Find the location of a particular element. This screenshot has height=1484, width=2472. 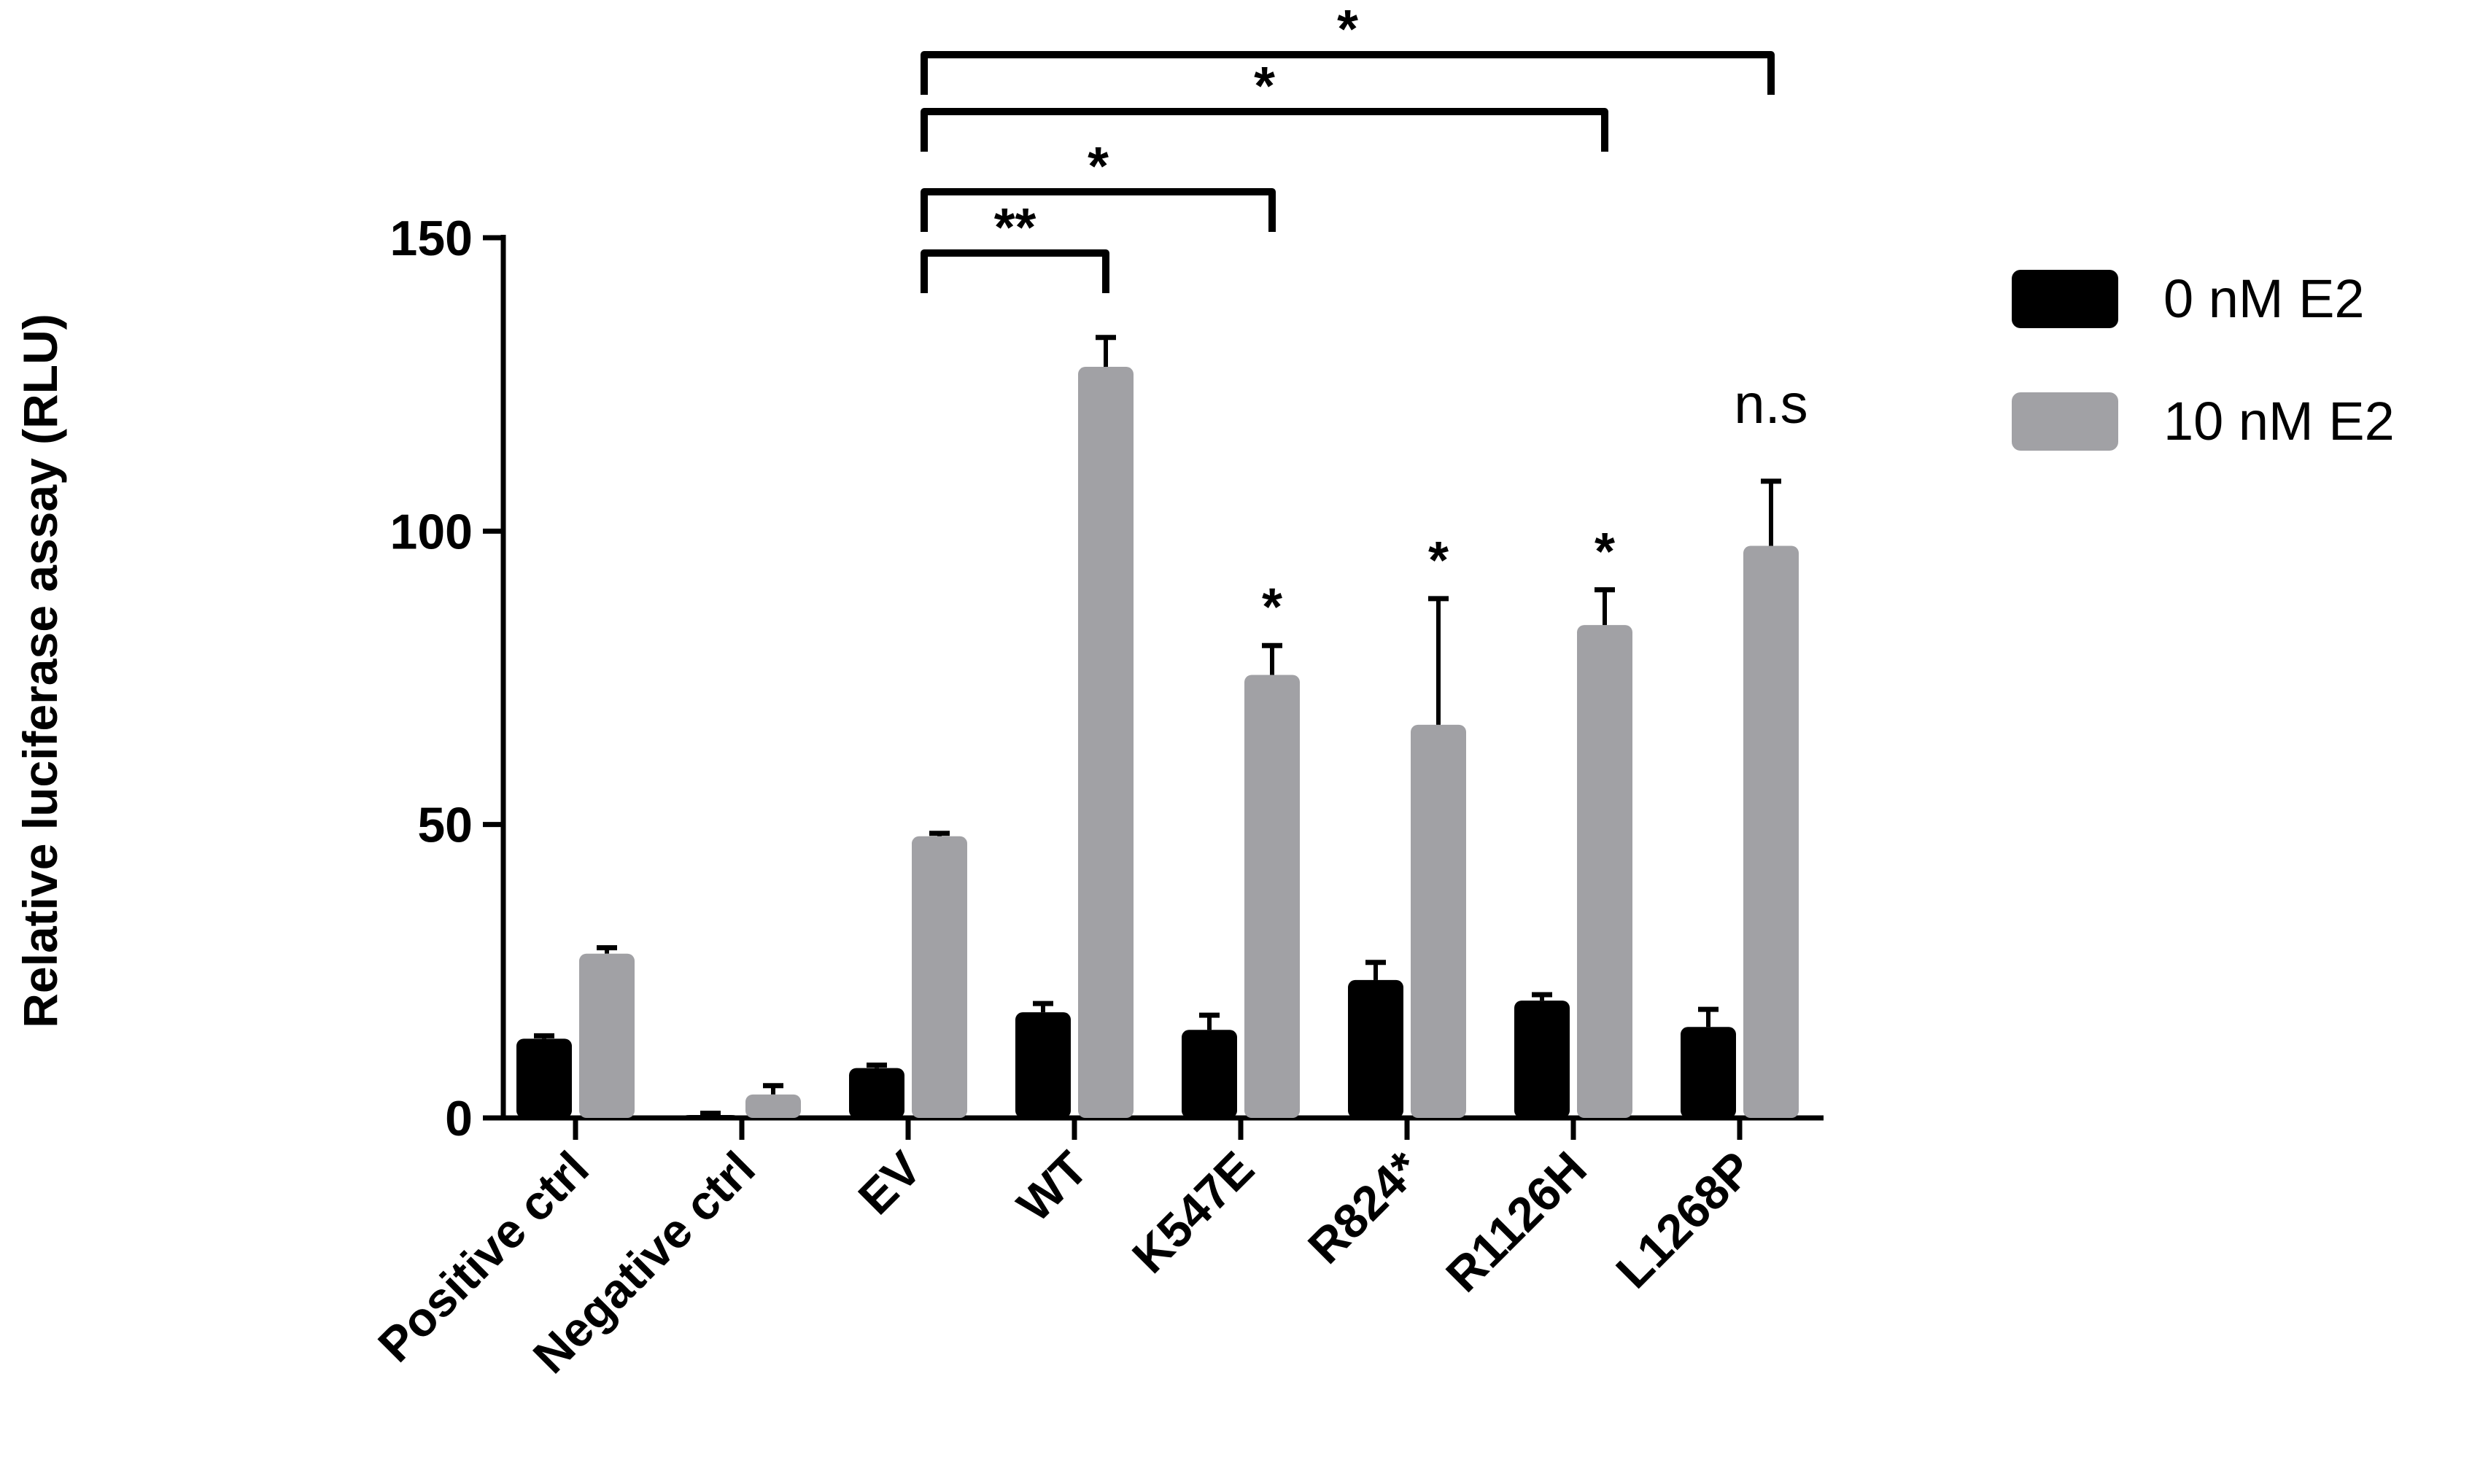

x-tick-label-wt: WT is located at coordinates (1052, 1186).